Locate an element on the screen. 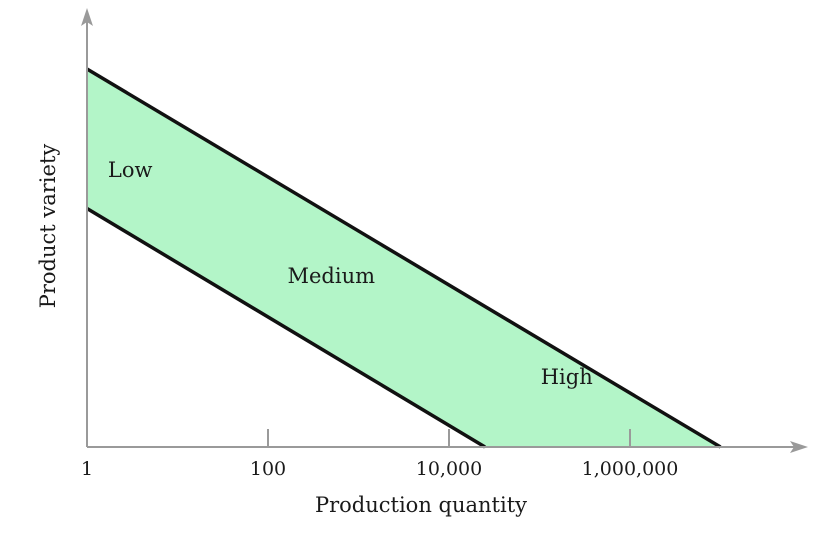  region-label-high: High is located at coordinates (567, 377).